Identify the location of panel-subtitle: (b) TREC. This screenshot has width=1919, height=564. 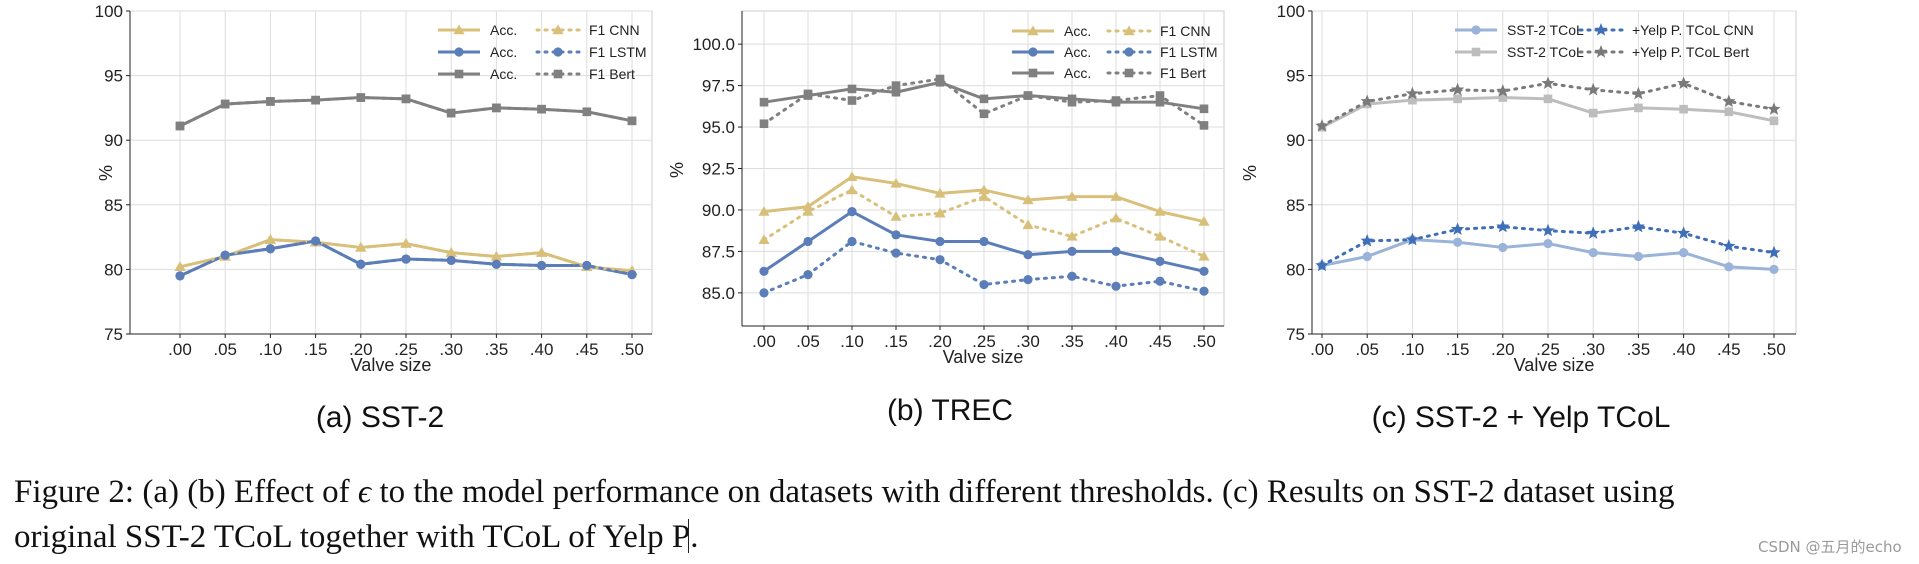
(950, 410).